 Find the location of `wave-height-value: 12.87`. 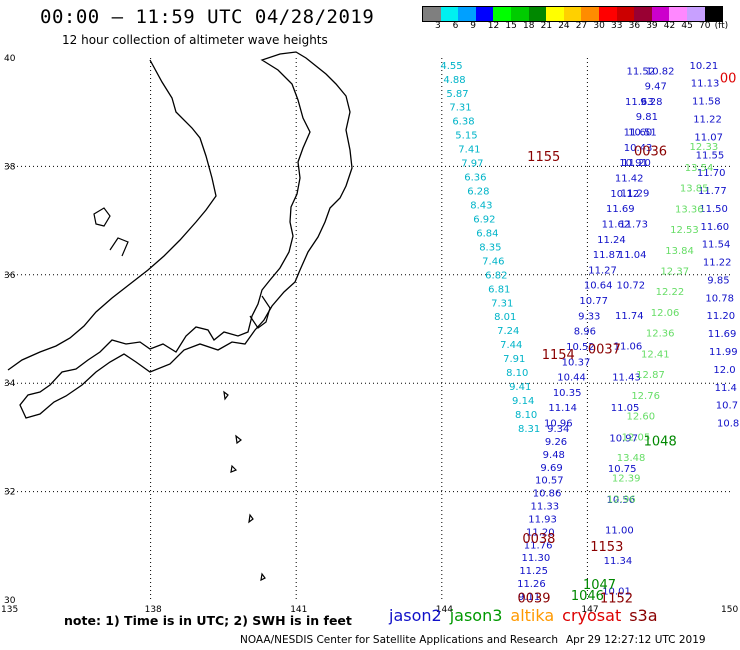

wave-height-value: 12.87 is located at coordinates (650, 375).